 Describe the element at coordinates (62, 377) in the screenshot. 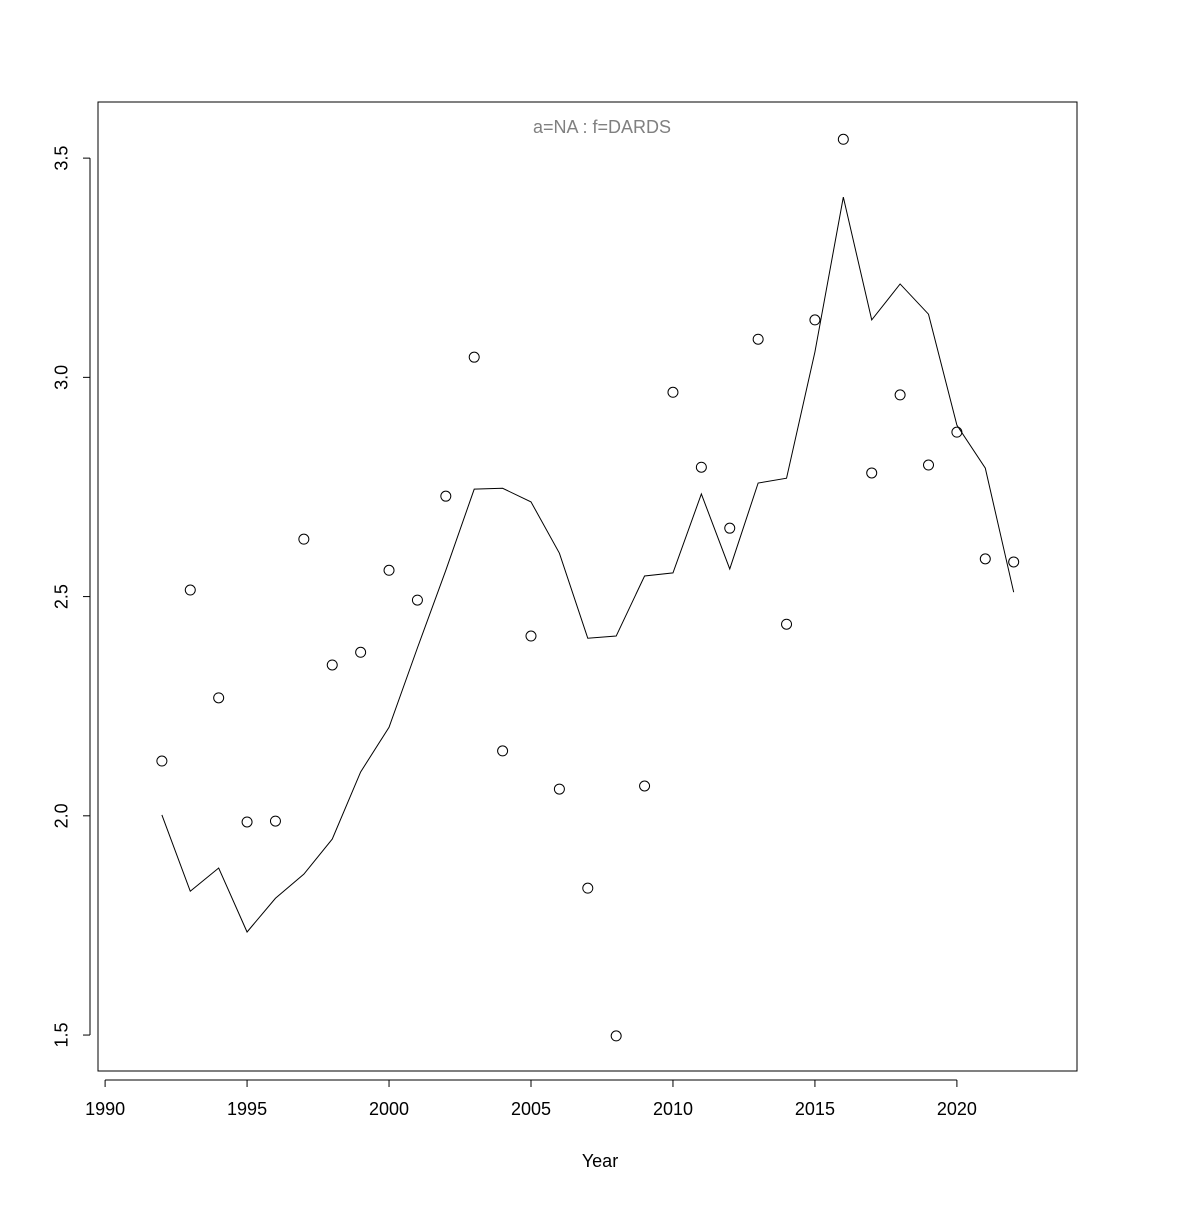

I see `y-tick-label: 3.0` at that location.